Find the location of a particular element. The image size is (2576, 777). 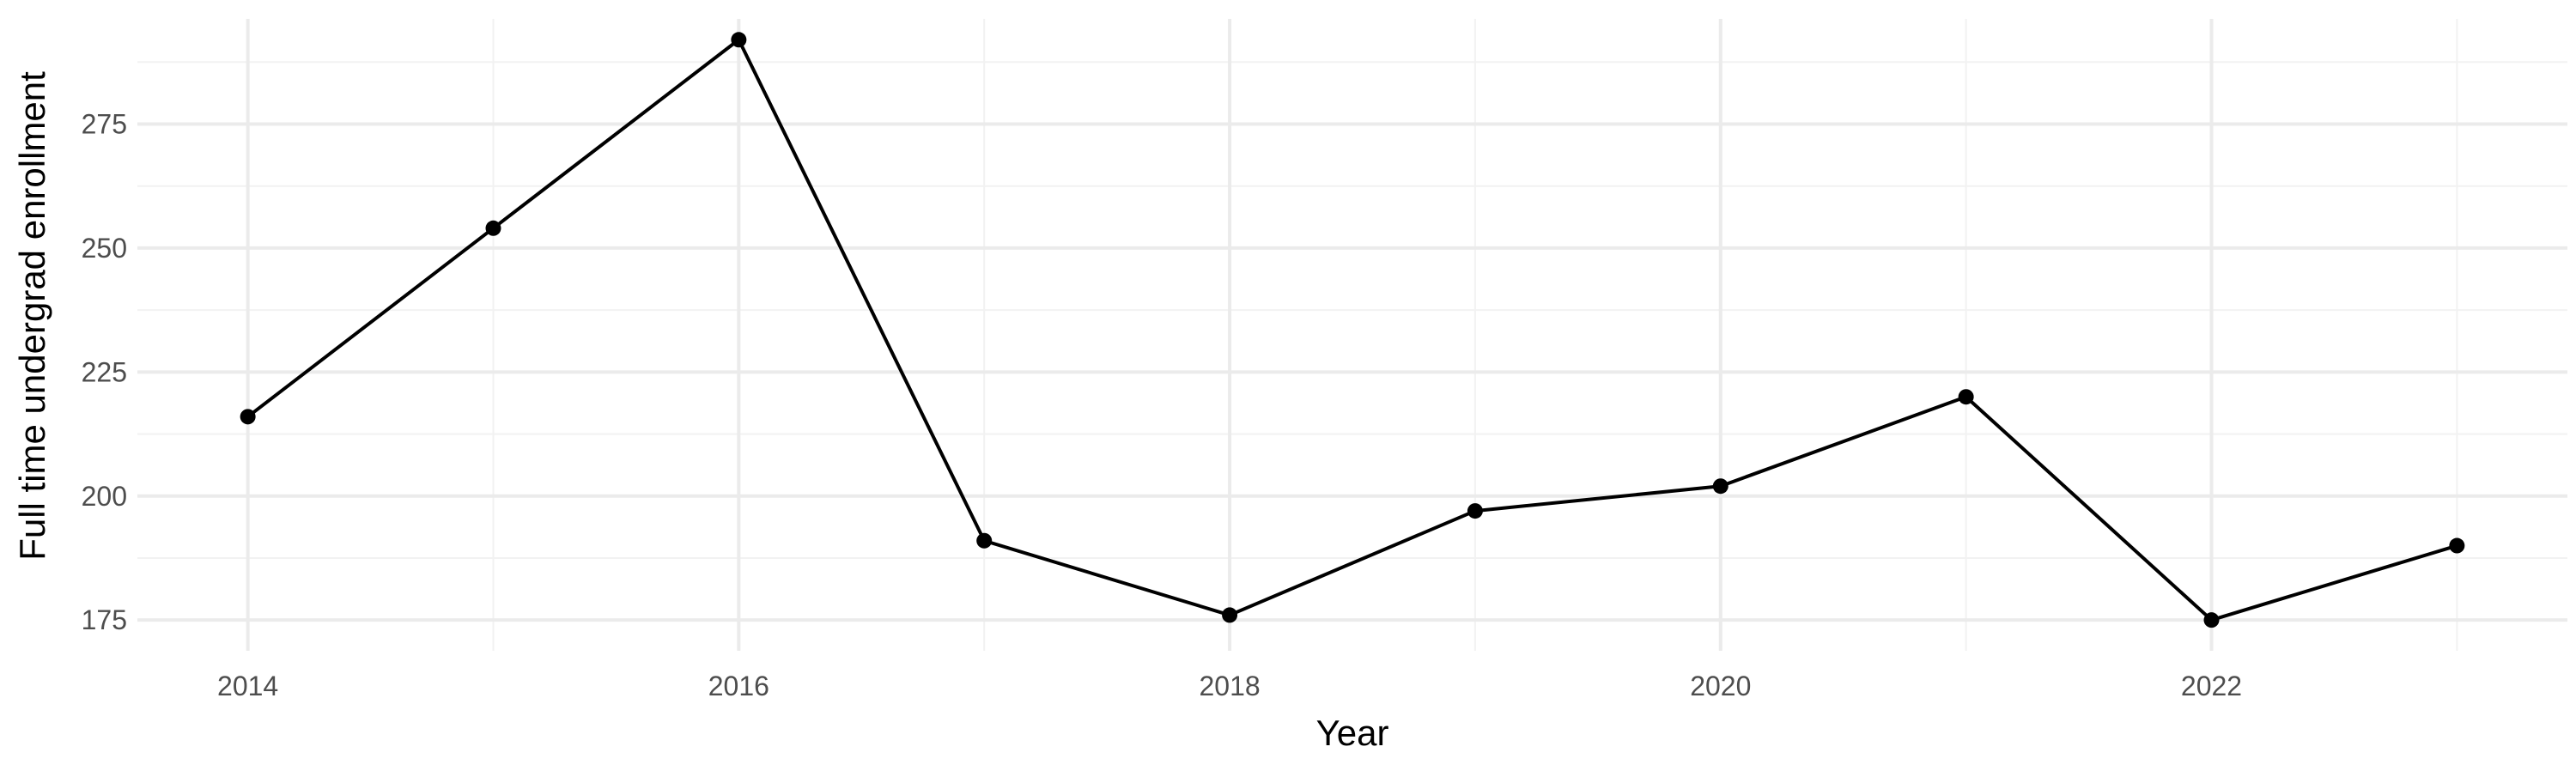

x-axis-ticks: 2014 2016 2018 2020 2022 is located at coordinates (1229, 686).